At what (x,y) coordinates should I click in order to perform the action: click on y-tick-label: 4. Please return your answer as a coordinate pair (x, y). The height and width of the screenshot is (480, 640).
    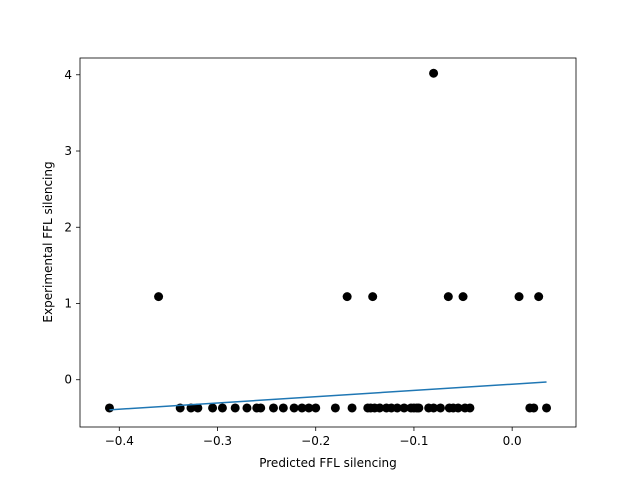
    Looking at the image, I should click on (68, 75).